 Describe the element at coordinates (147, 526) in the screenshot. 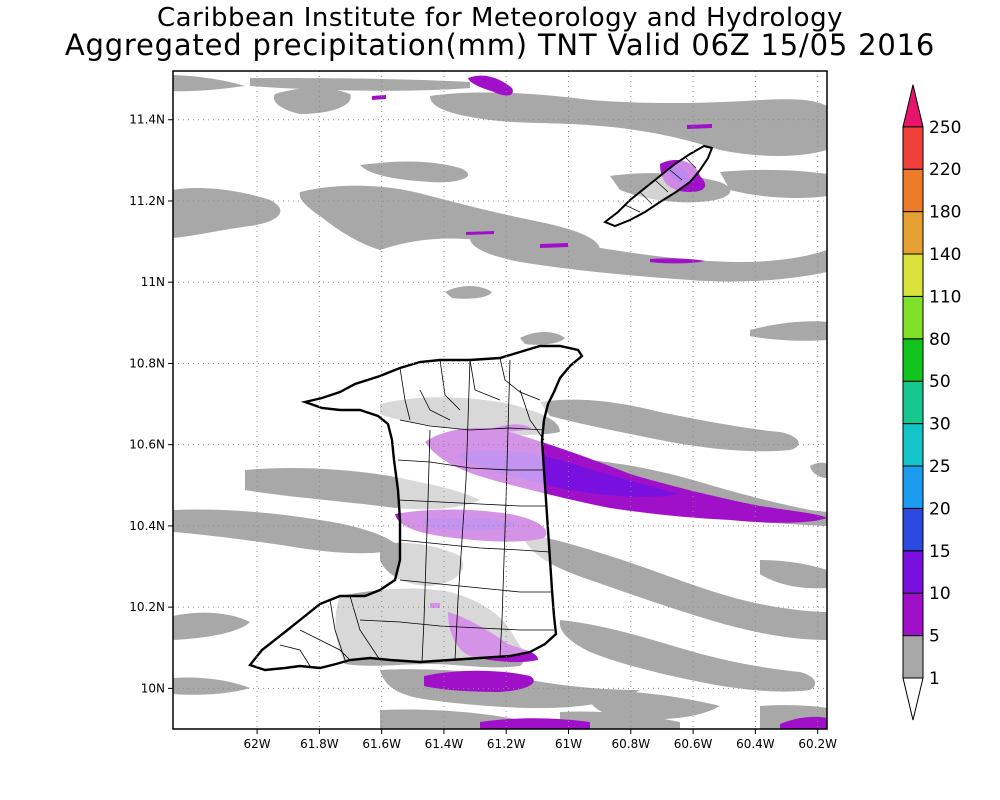

I see `y-tick-label: 10.4N` at that location.